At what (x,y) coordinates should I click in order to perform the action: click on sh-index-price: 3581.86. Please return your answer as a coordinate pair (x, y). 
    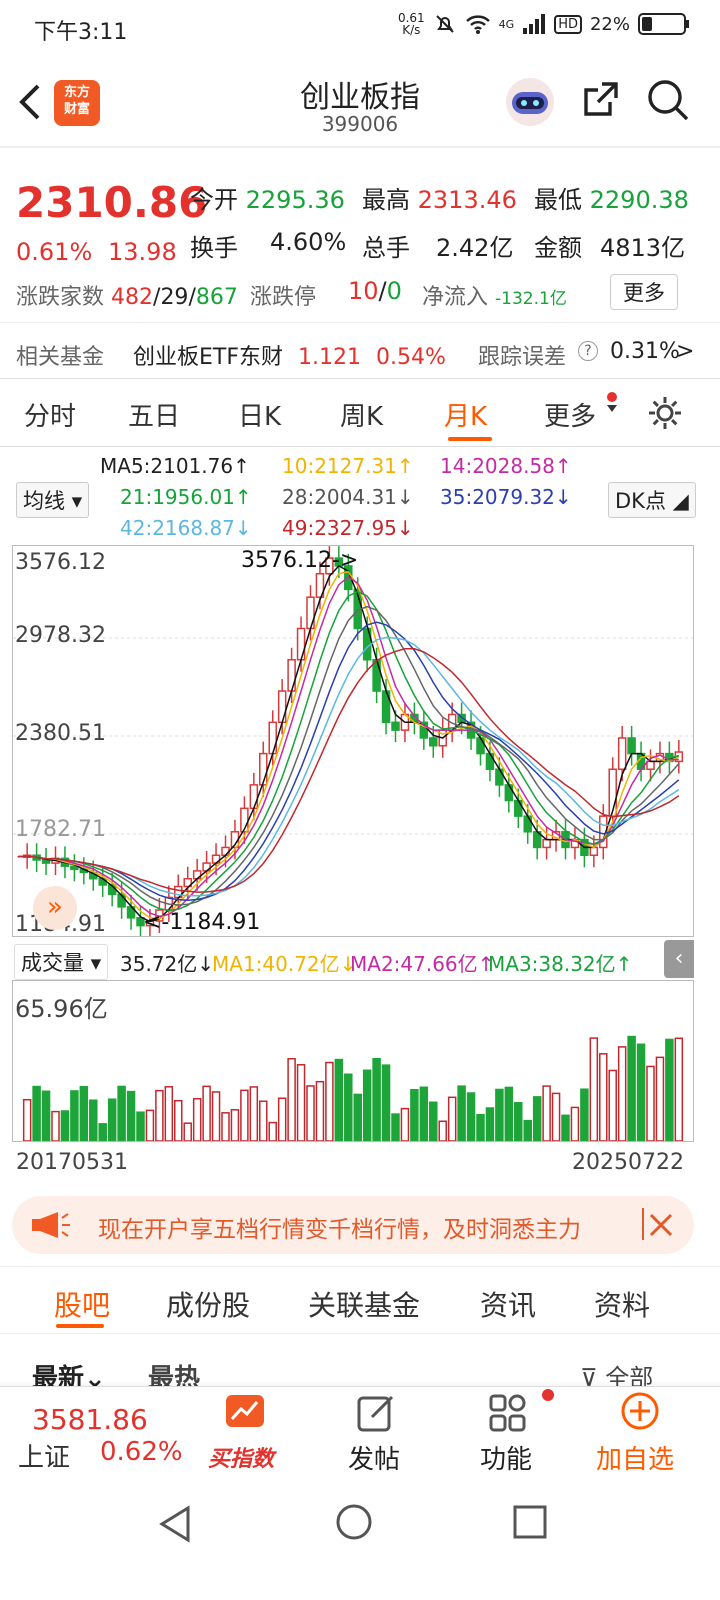
    Looking at the image, I should click on (90, 1419).